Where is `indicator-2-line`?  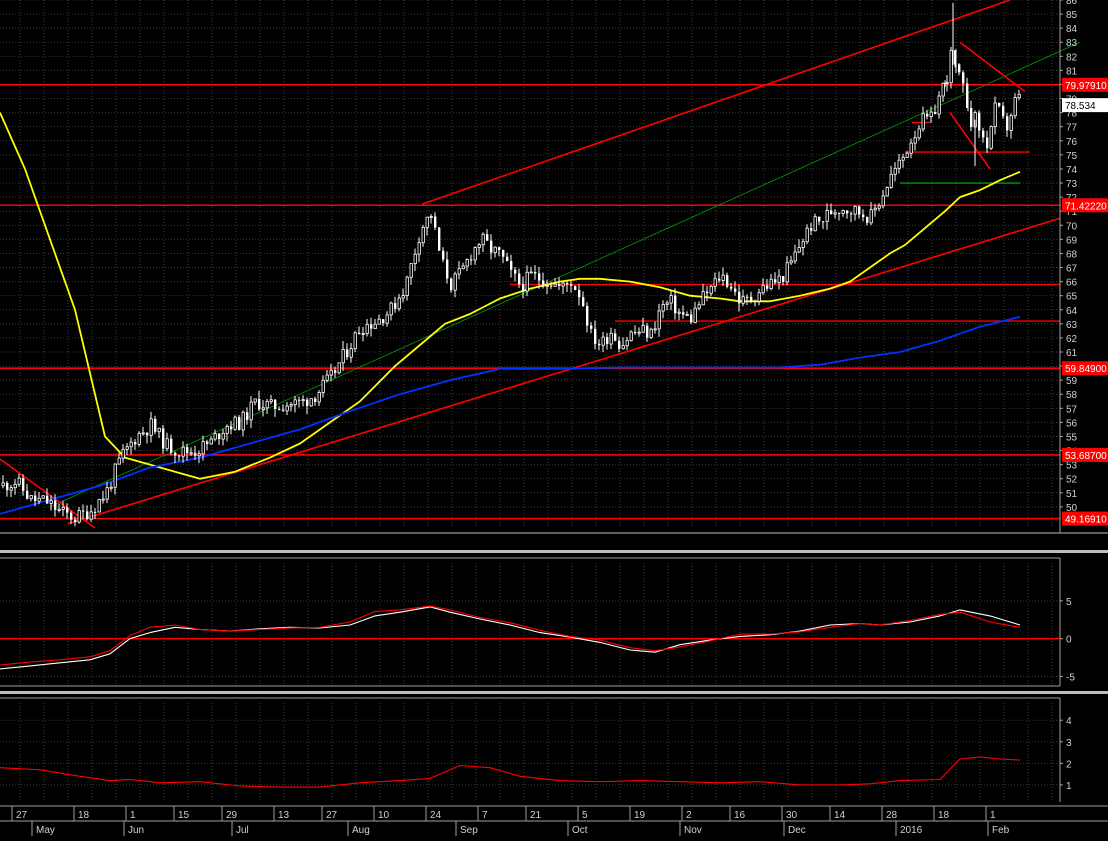
indicator-2-line is located at coordinates (510, 772).